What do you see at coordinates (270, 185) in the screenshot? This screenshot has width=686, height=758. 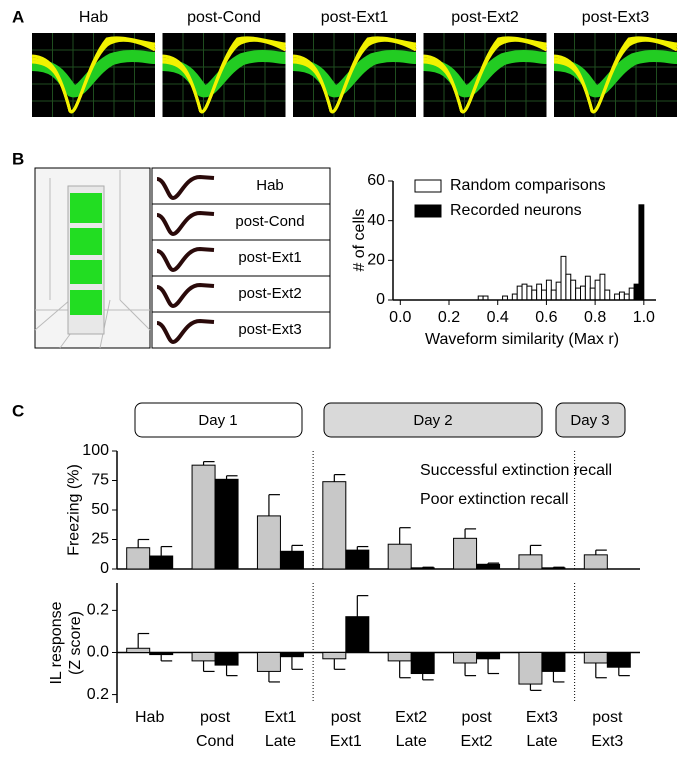 I see `panel-b-label: Hab` at bounding box center [270, 185].